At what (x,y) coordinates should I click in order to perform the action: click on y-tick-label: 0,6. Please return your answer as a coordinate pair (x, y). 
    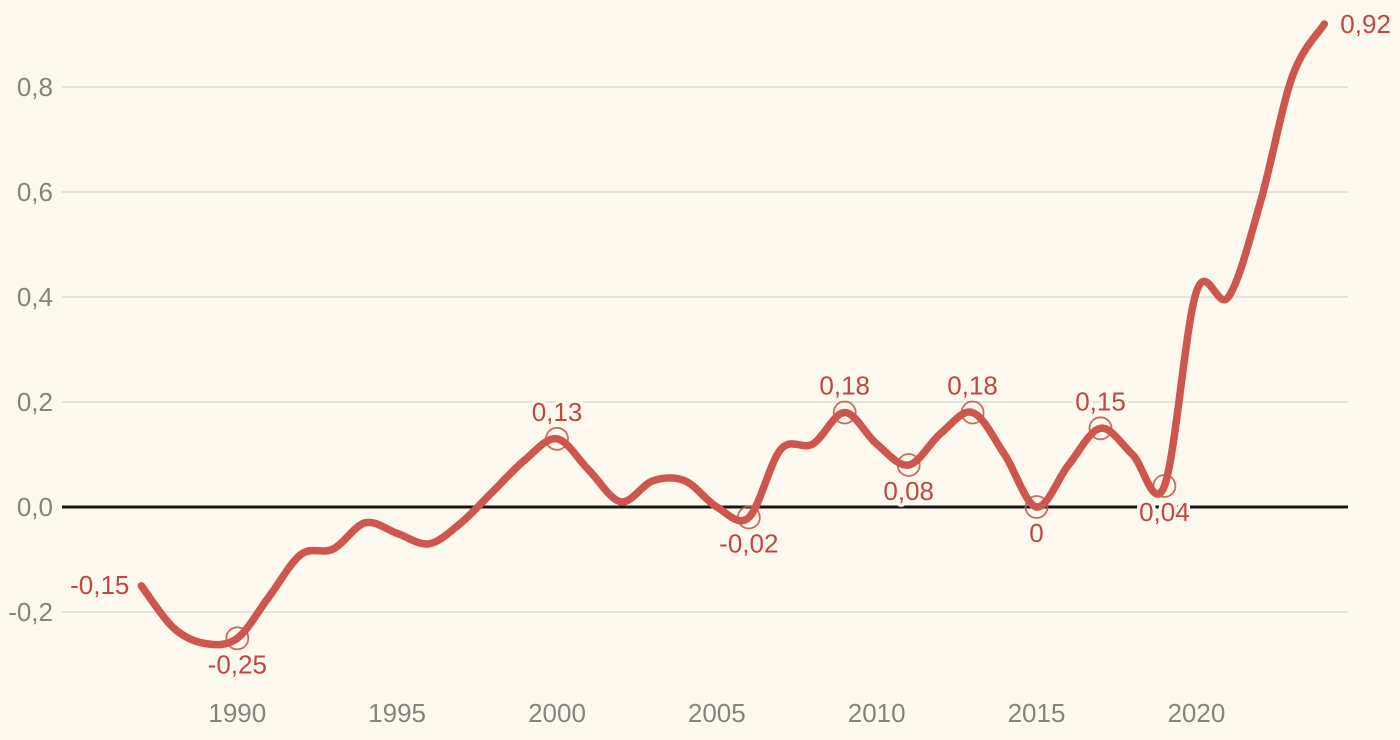
    Looking at the image, I should click on (35, 192).